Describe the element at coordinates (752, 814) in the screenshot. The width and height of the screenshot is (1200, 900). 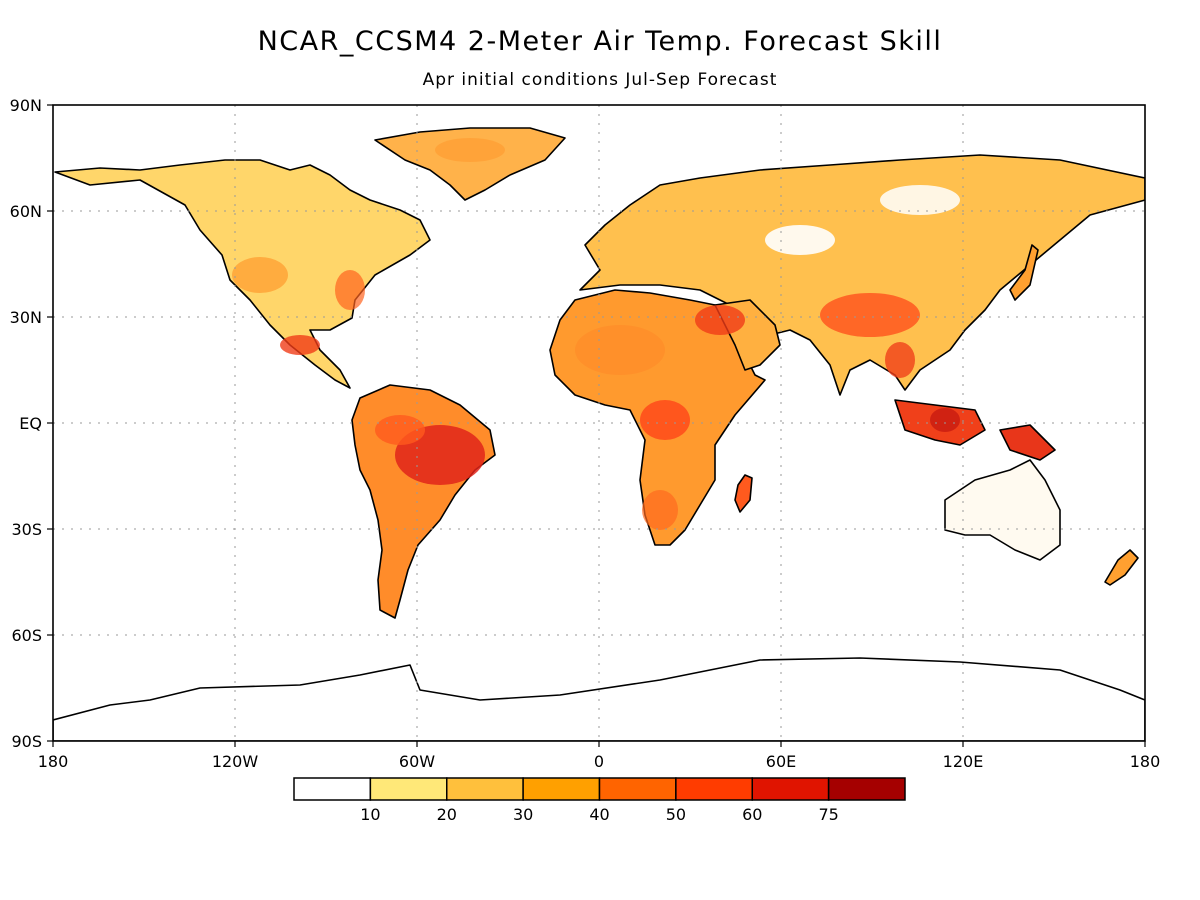
I see `colorbar-label: 60` at that location.